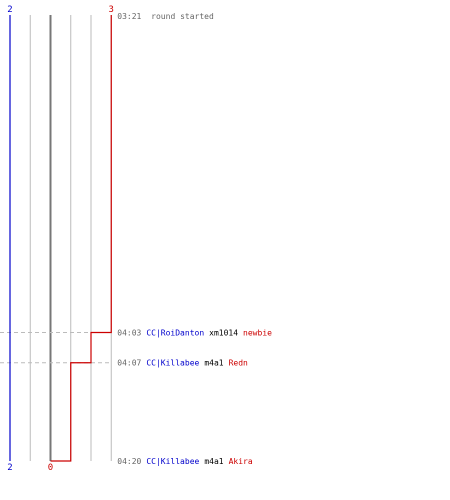 The image size is (450, 500). I want to click on red-team-line, so click(81, 238).